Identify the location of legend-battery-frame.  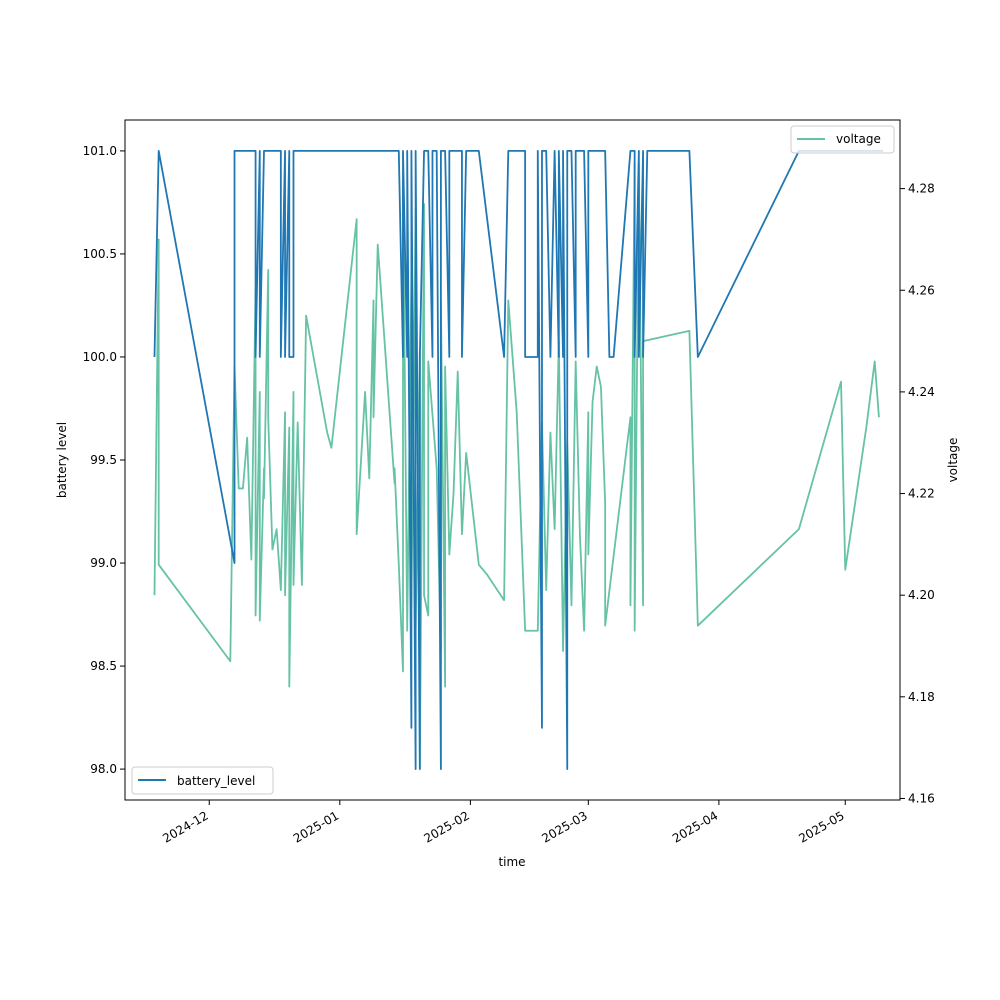
(202, 780).